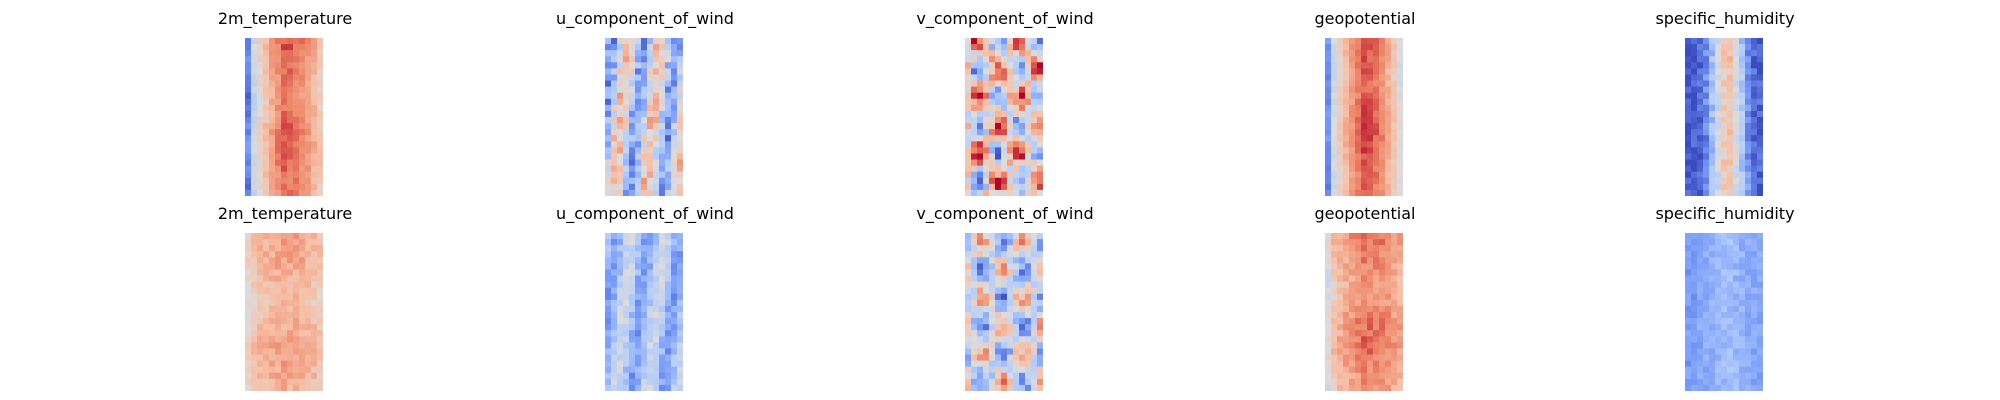  What do you see at coordinates (1725, 299) in the screenshot?
I see `heatmap-panel: specific_humidity` at bounding box center [1725, 299].